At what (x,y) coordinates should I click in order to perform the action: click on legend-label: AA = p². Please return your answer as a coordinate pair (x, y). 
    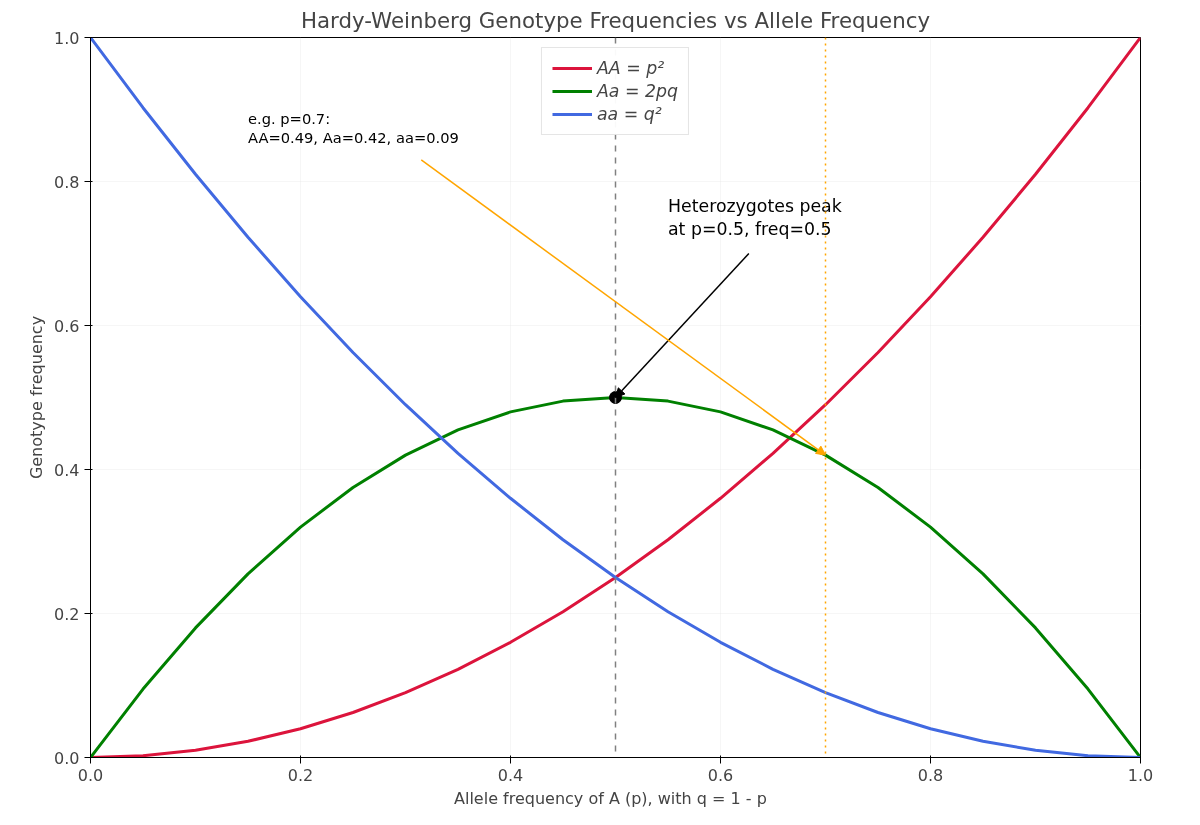
    Looking at the image, I should click on (630, 68).